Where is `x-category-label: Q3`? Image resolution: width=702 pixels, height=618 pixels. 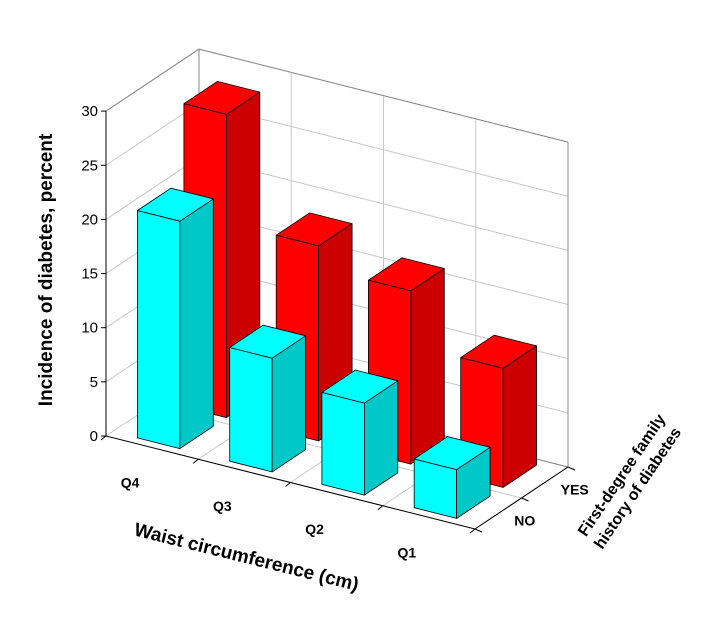 x-category-label: Q3 is located at coordinates (222, 506).